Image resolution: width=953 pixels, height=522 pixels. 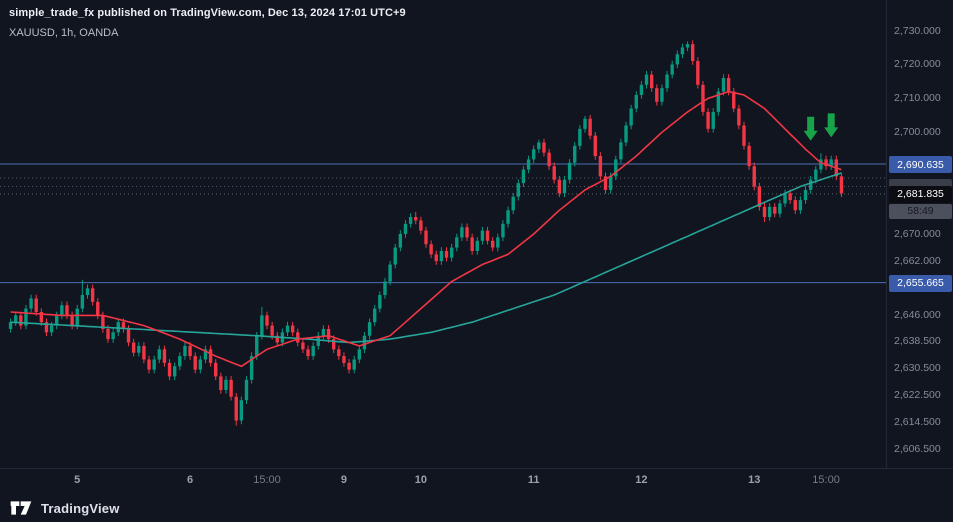 I want to click on price-tick: 2,670.000, so click(x=917, y=234).